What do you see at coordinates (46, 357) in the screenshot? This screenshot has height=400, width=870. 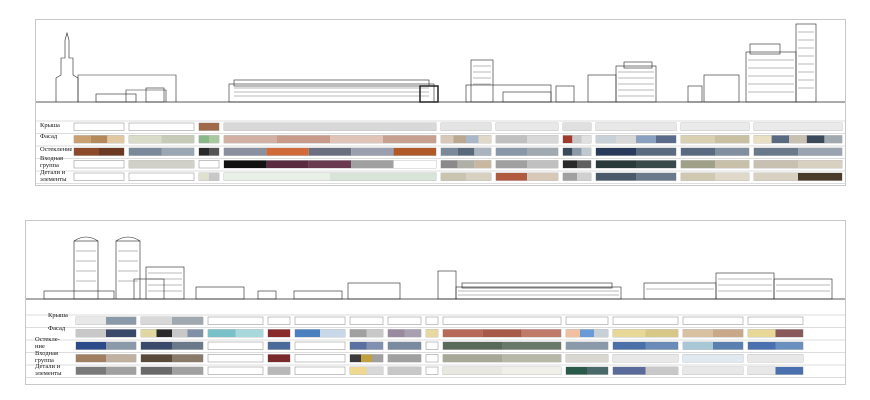 I see `row-label-entrance: Входная группа` at bounding box center [46, 357].